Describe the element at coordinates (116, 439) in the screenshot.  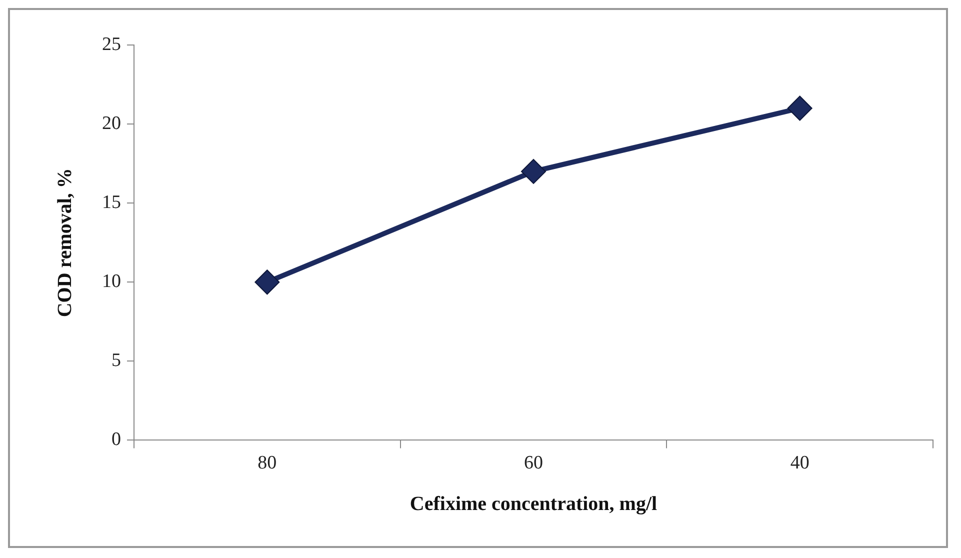
I see `y-tick-label: 0` at that location.